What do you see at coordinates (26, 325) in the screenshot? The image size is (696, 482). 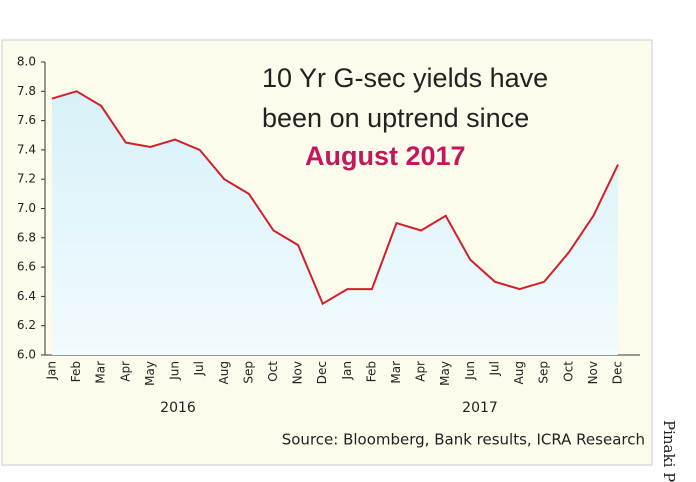 I see `y-tick-label: 6.2` at bounding box center [26, 325].